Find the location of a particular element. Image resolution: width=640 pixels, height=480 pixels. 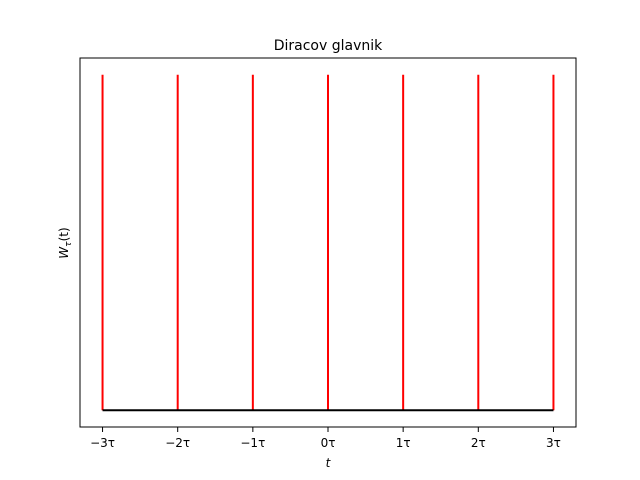

x-tick-label-4: 1τ is located at coordinates (403, 443).